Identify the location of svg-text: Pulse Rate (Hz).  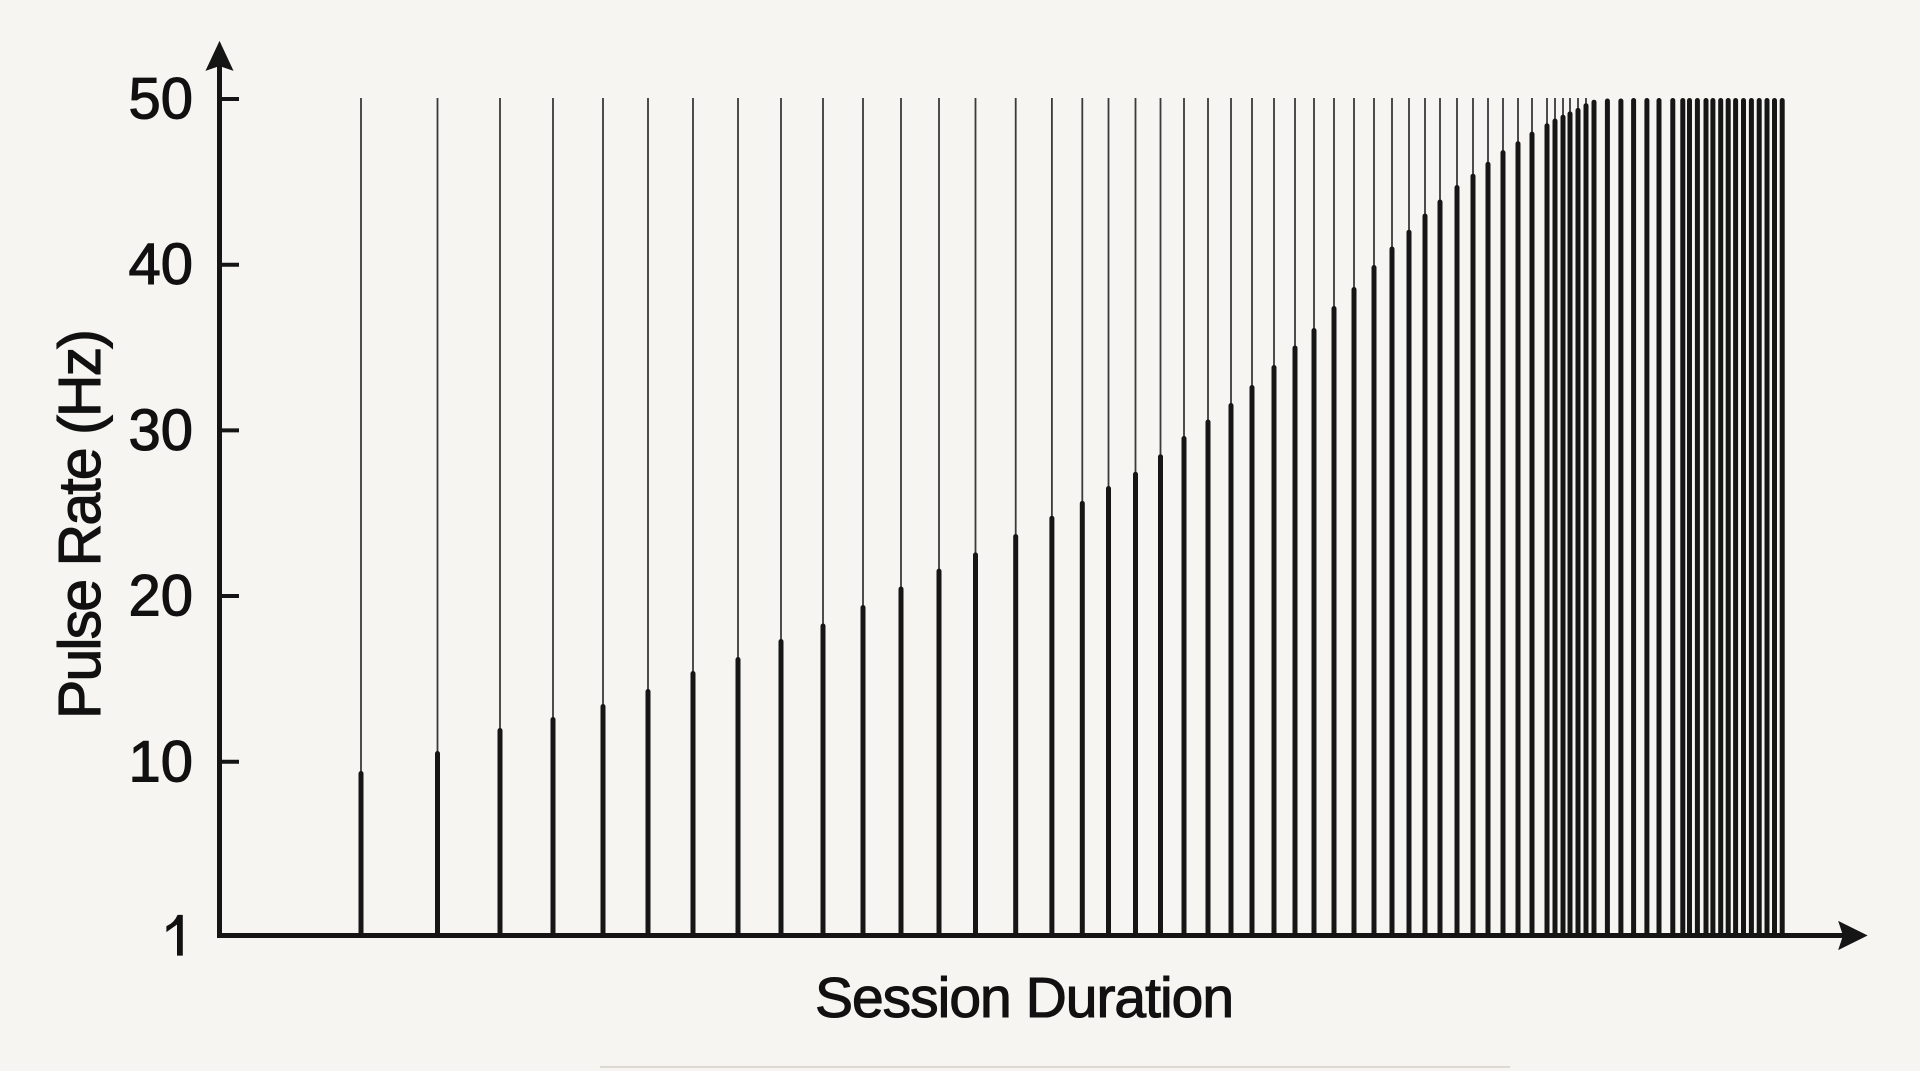
(80, 525).